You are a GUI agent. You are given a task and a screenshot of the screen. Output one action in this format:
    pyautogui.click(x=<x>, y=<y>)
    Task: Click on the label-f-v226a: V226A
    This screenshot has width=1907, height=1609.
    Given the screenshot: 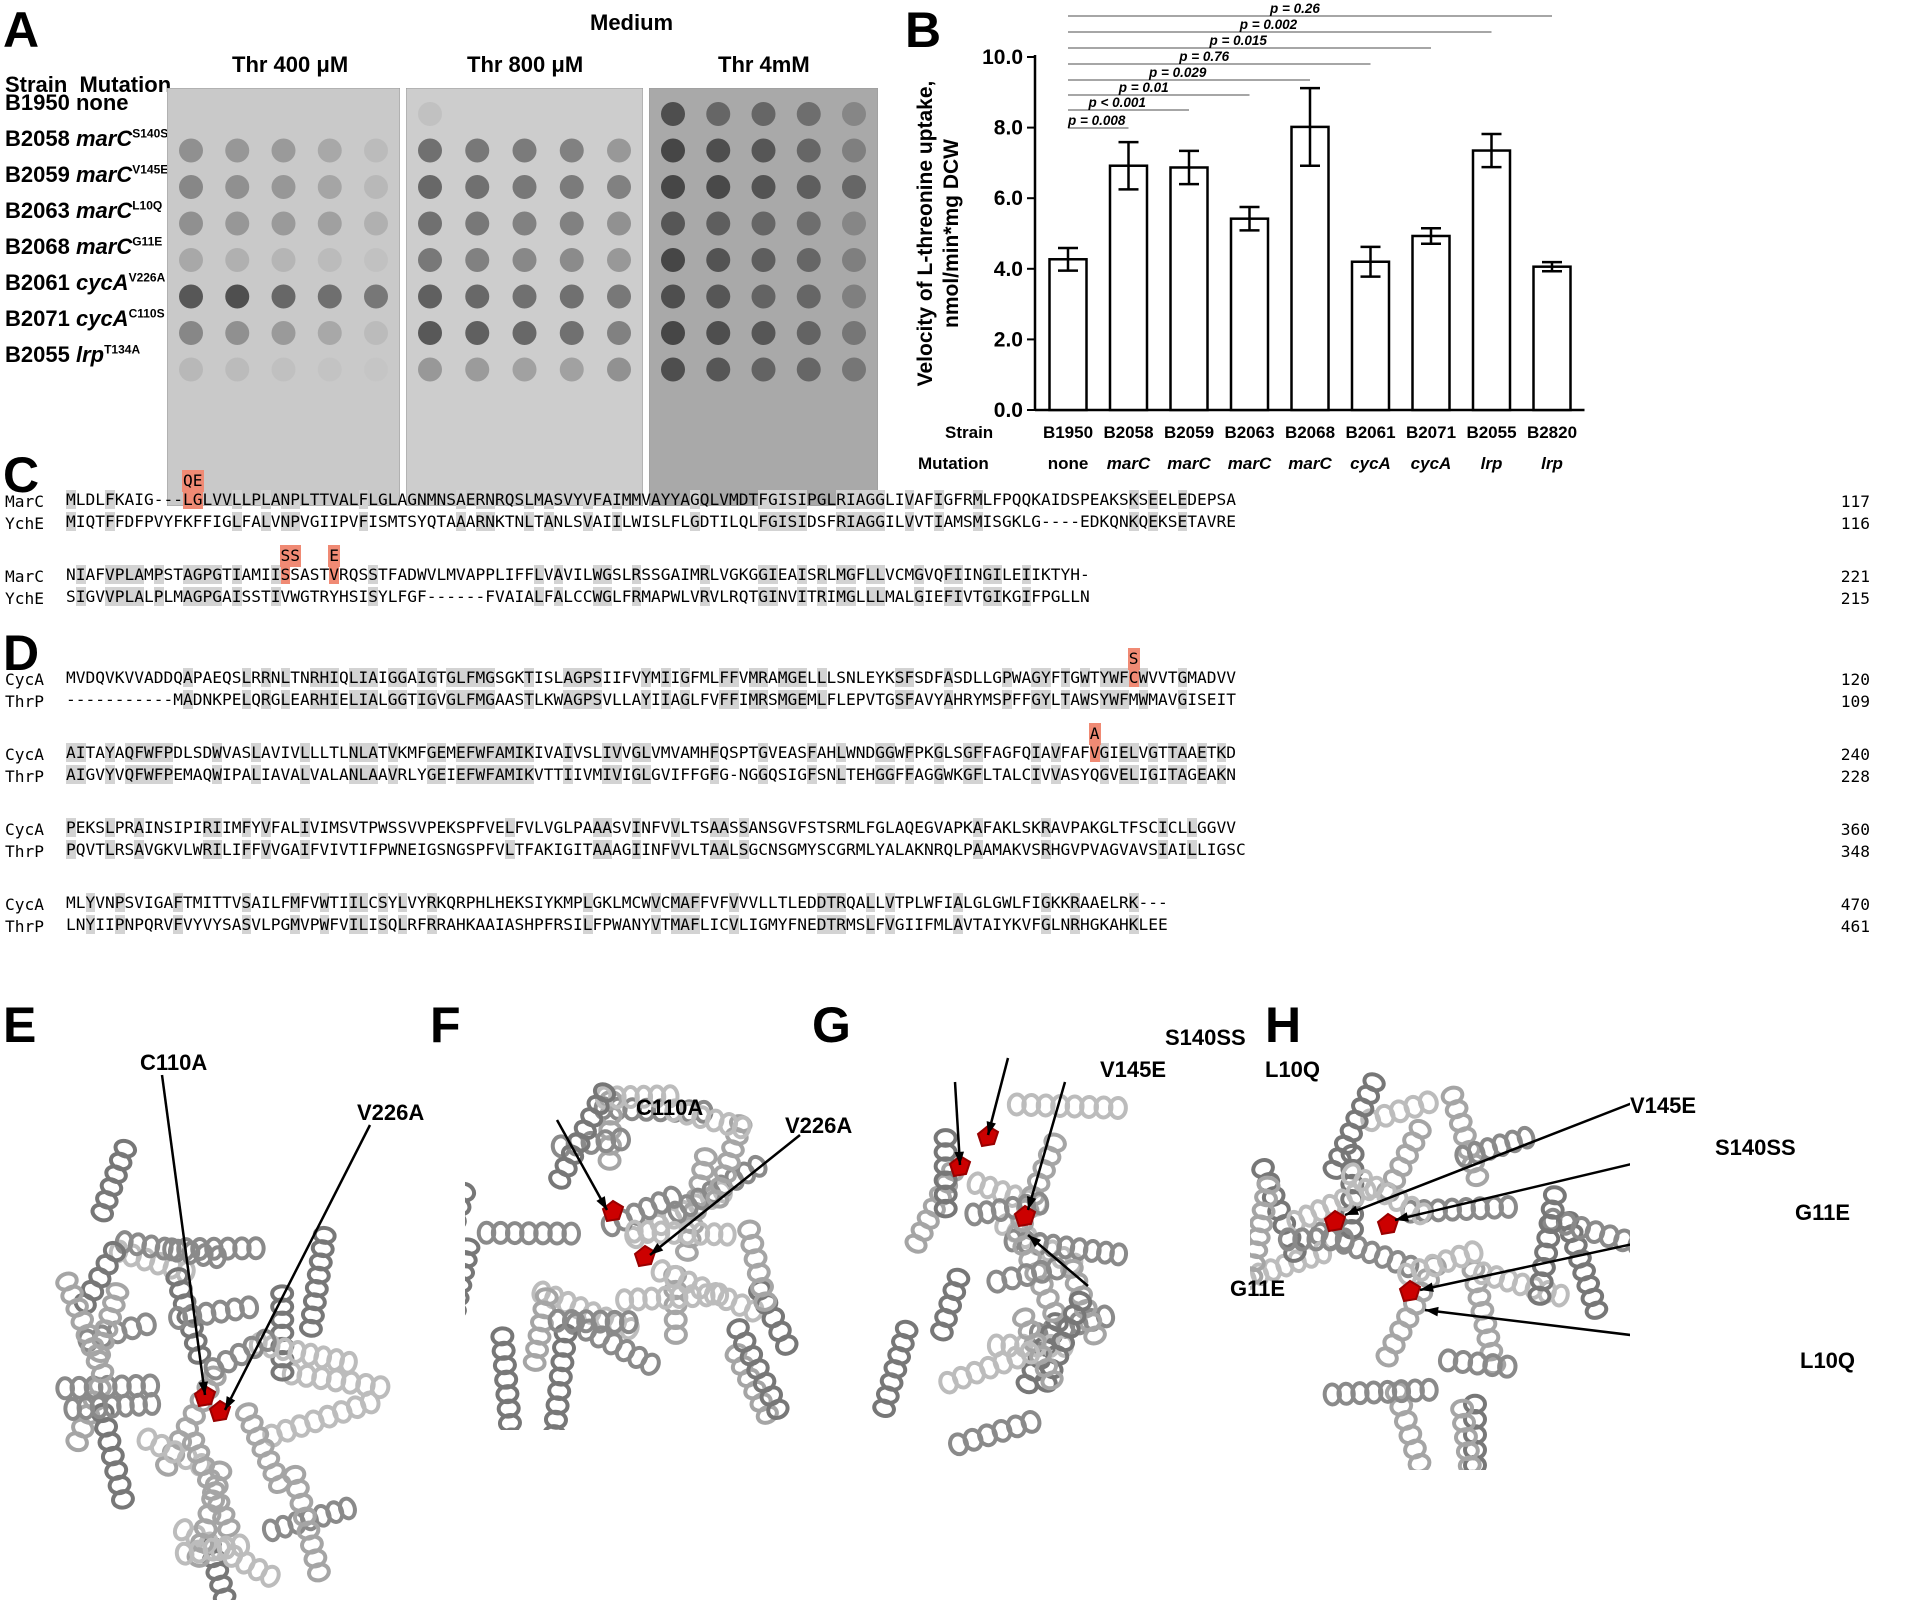 What is the action you would take?
    pyautogui.click(x=819, y=1125)
    